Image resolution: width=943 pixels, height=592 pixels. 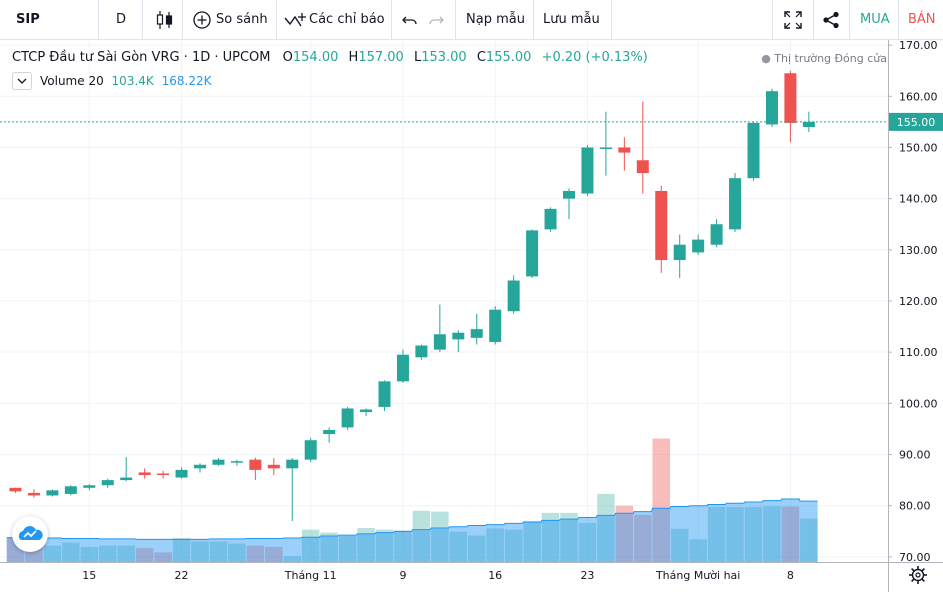 What do you see at coordinates (918, 301) in the screenshot?
I see `price-tick-label: 120.00` at bounding box center [918, 301].